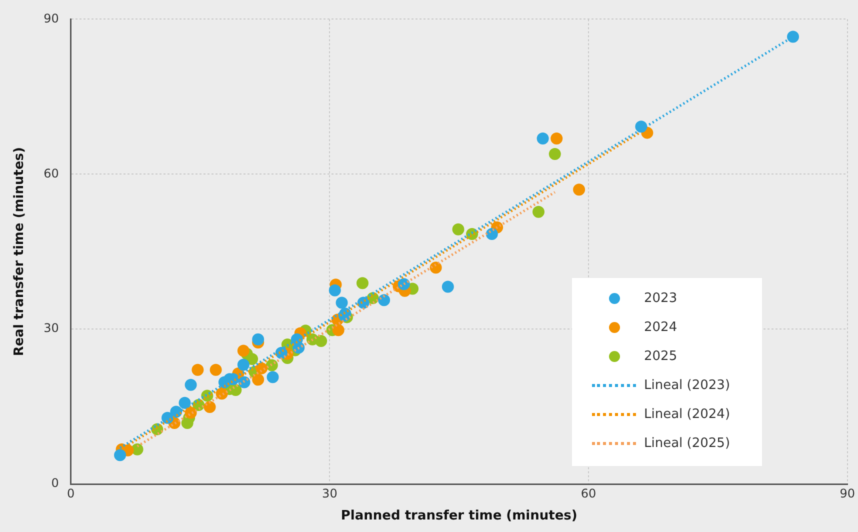  Describe the element at coordinates (848, 493) in the screenshot. I see `x-tick-label: 90` at that location.